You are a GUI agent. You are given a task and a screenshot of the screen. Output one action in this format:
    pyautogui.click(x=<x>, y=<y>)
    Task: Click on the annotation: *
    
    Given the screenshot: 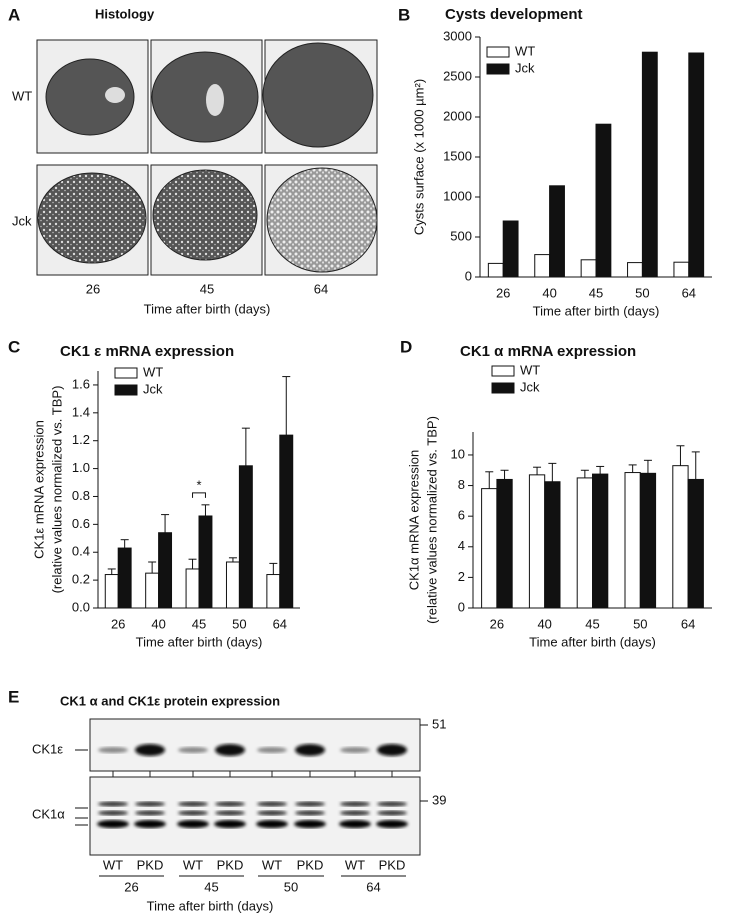 What is the action you would take?
    pyautogui.click(x=198, y=484)
    